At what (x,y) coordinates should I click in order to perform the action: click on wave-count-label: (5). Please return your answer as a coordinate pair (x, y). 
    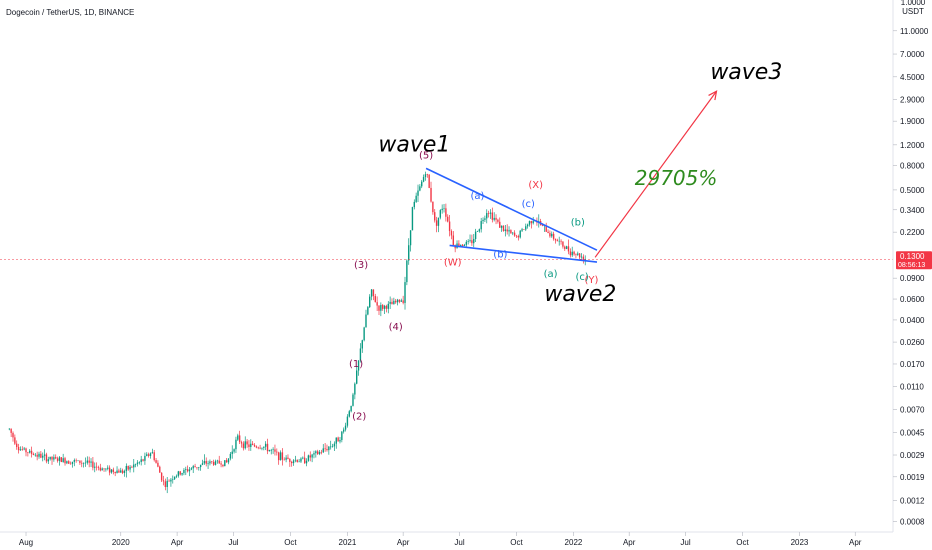
    Looking at the image, I should click on (426, 156).